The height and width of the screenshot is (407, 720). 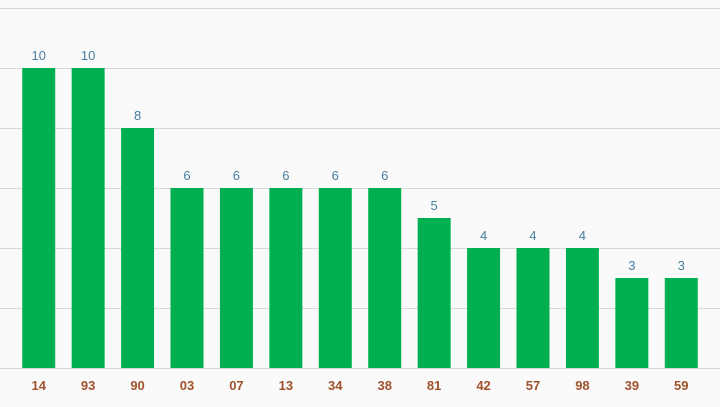 What do you see at coordinates (483, 385) in the screenshot?
I see `category-label-42: 42` at bounding box center [483, 385].